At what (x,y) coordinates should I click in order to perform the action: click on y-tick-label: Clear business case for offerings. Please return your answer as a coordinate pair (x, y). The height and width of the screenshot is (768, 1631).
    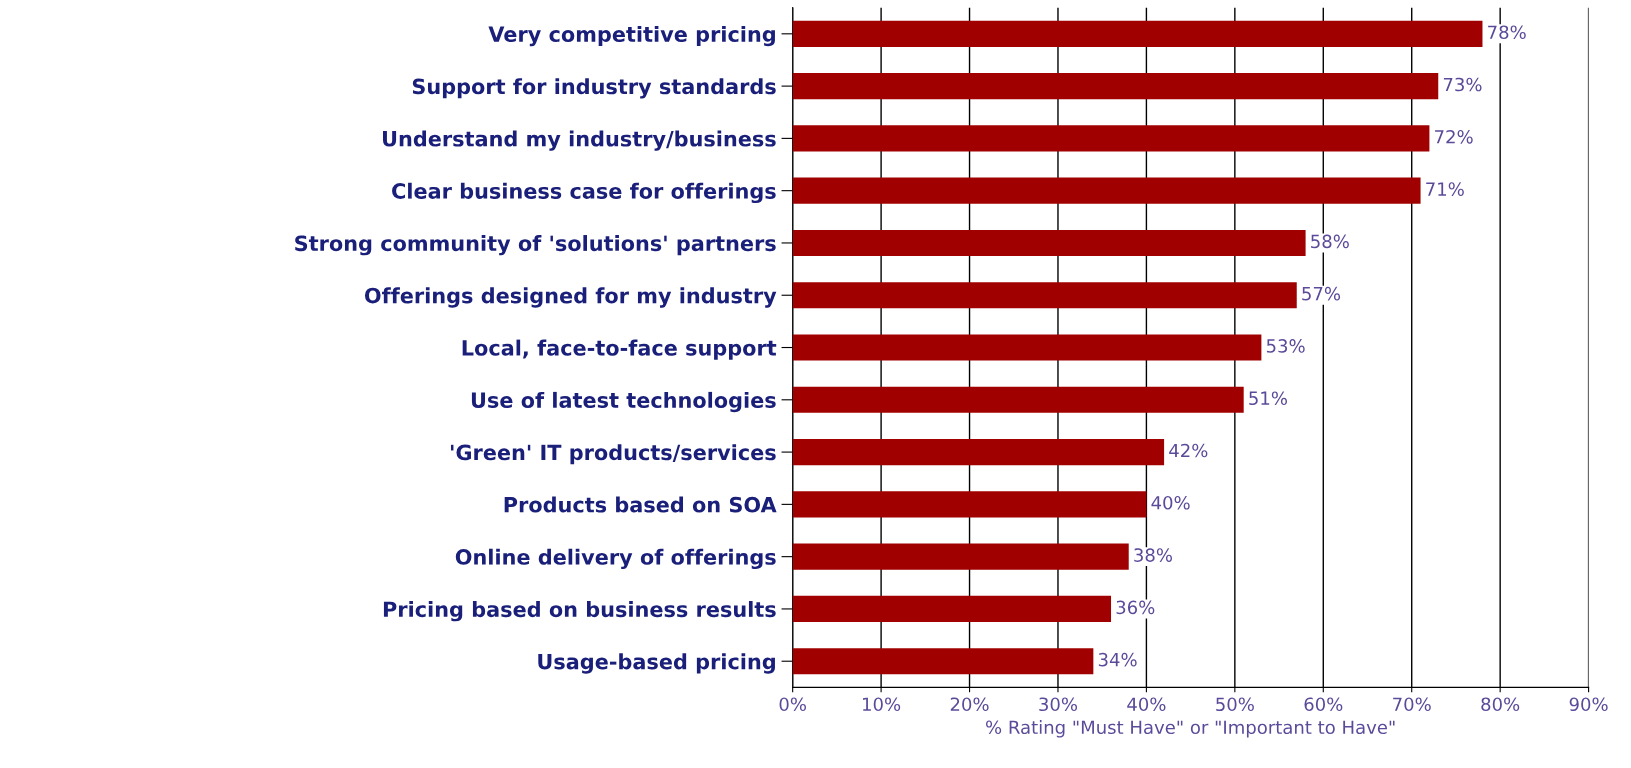
    Looking at the image, I should click on (584, 193).